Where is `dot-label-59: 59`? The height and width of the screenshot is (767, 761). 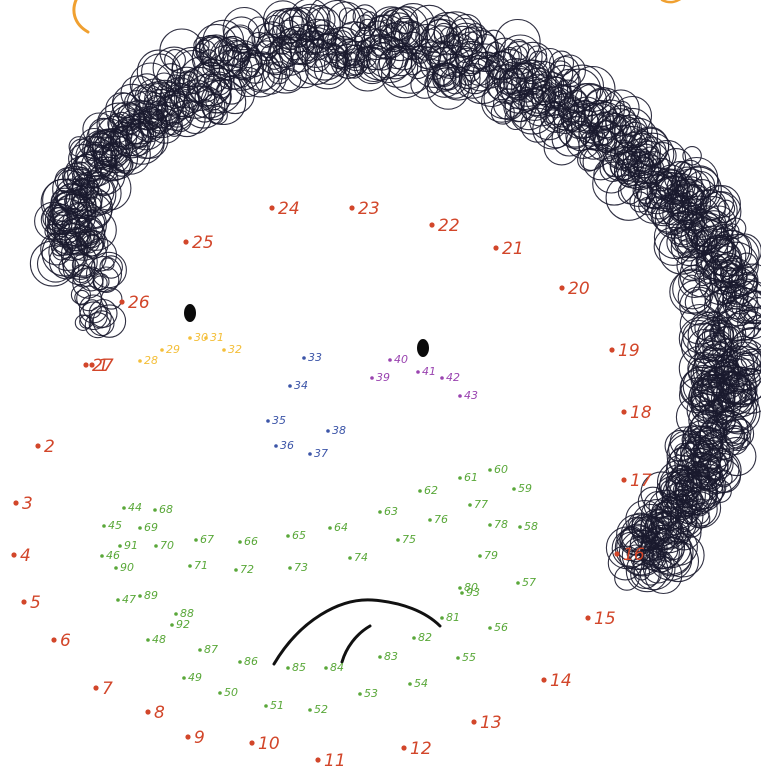
dot-label-59: 59 is located at coordinates (525, 488).